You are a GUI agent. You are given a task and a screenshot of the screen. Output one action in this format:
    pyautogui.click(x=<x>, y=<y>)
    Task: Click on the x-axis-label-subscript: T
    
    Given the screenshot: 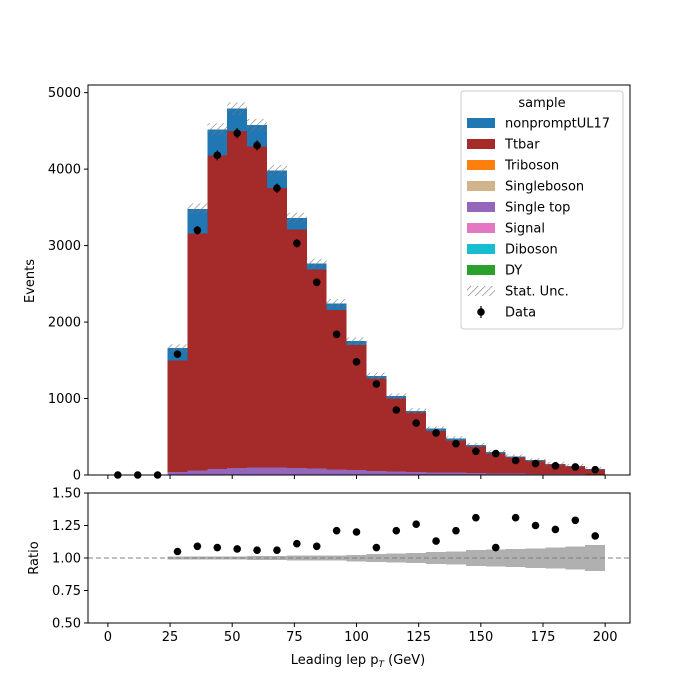 What is the action you would take?
    pyautogui.click(x=381, y=665)
    